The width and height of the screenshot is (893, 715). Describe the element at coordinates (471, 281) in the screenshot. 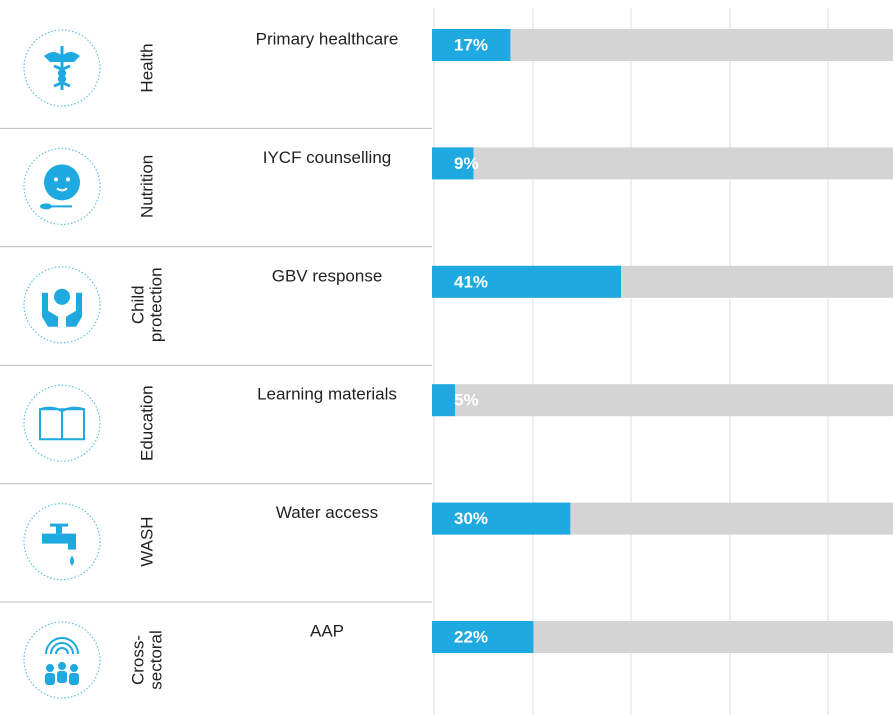

I see `value-label: 41%` at that location.